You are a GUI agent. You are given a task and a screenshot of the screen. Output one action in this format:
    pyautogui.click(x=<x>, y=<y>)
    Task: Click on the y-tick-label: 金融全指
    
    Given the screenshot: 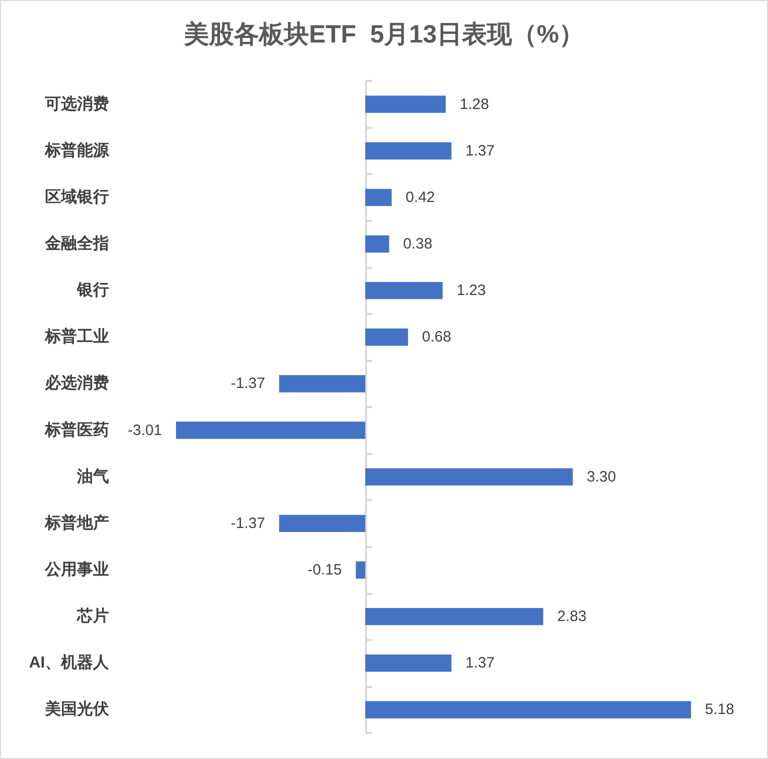 What is the action you would take?
    pyautogui.click(x=76, y=243)
    